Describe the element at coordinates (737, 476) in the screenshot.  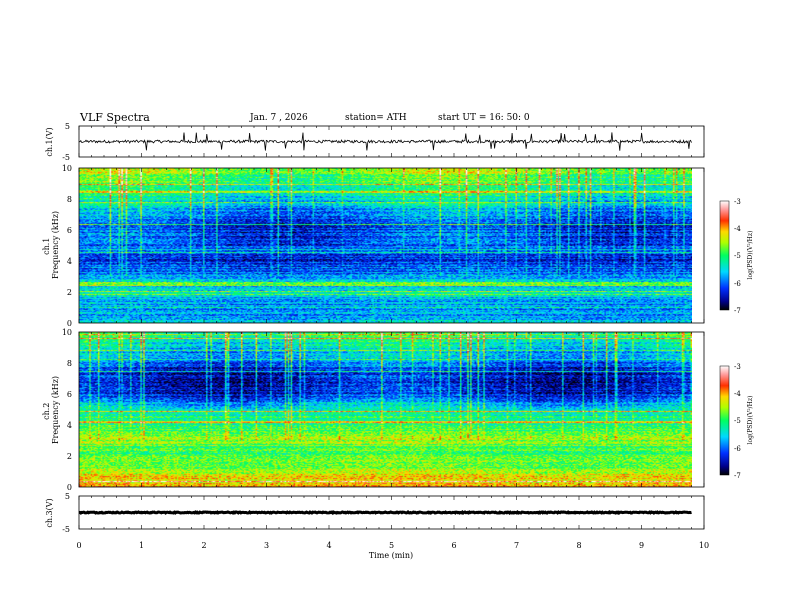
I see `ch2-cbar-tick-m7: -7` at that location.